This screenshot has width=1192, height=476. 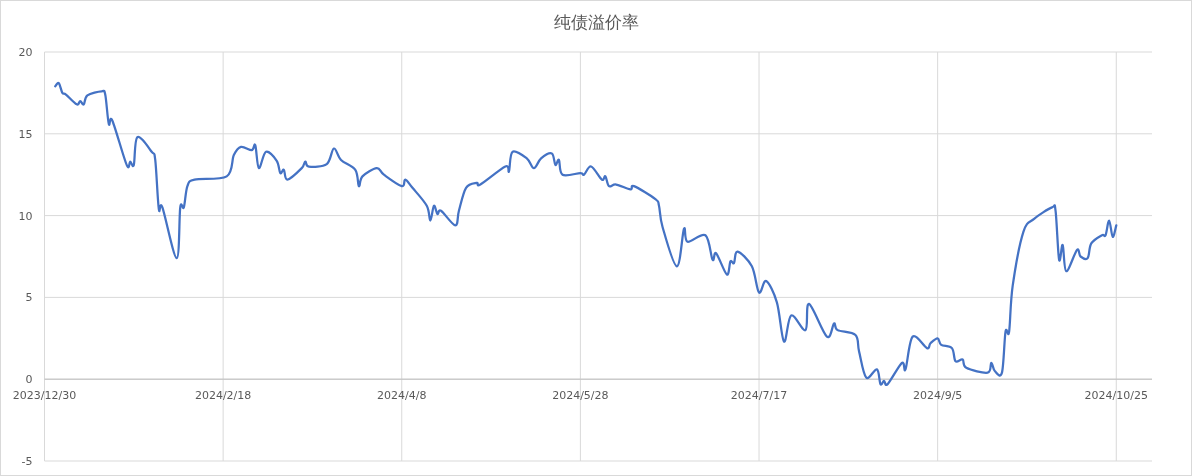 I want to click on y-tick-label: 10, so click(x=25, y=216).